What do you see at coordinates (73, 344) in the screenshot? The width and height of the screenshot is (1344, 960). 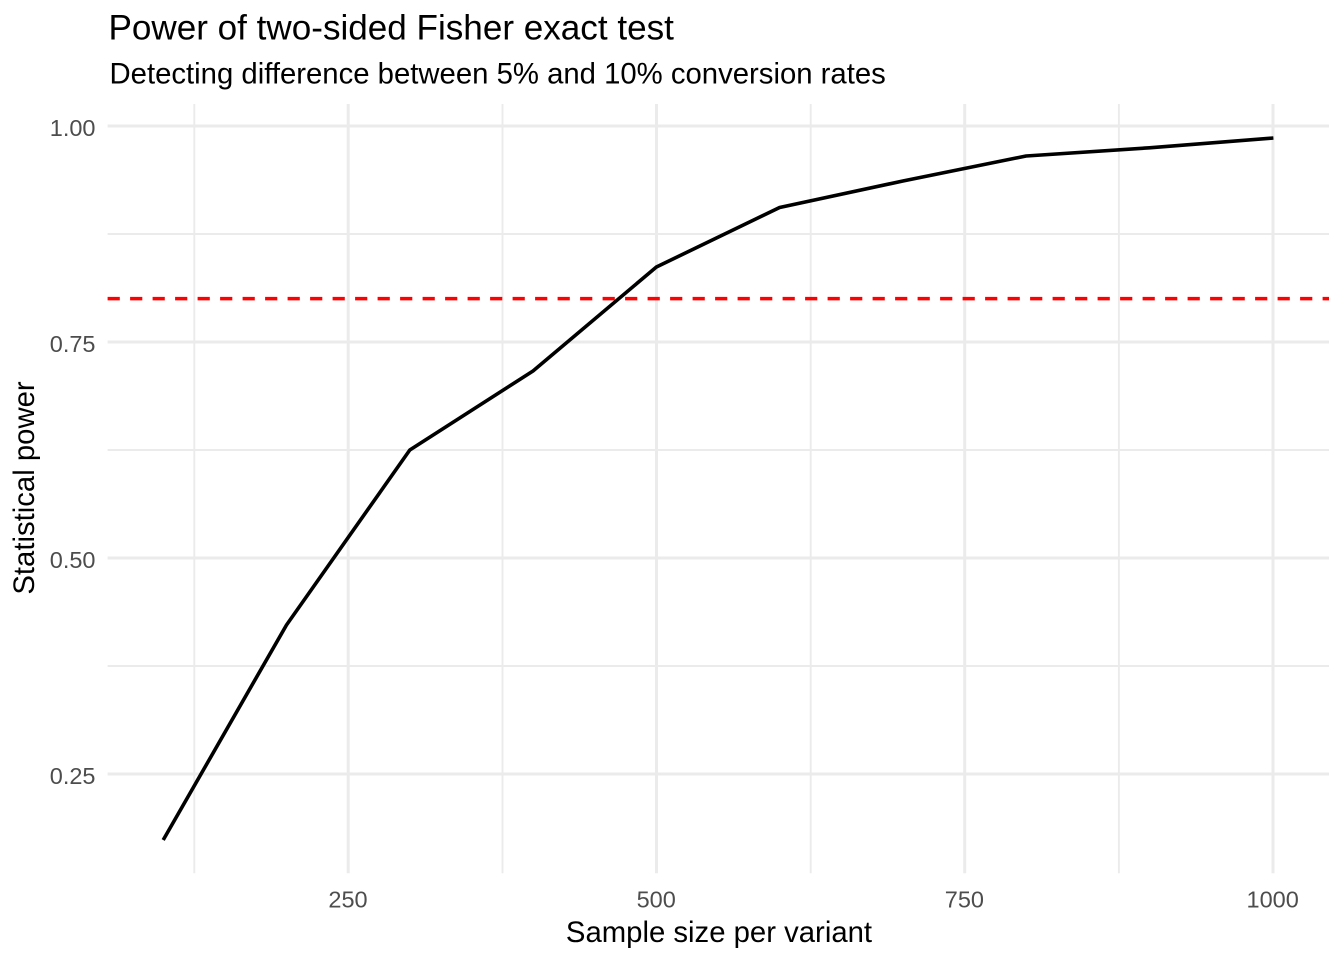 I see `svg-text: 0.75` at bounding box center [73, 344].